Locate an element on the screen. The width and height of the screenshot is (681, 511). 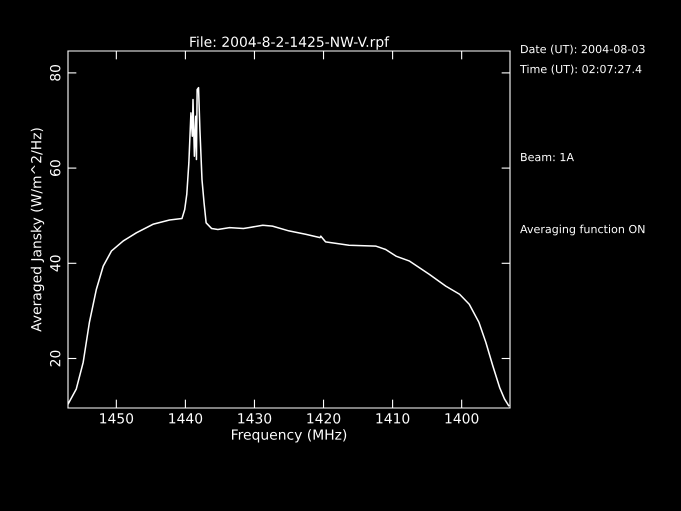
y-tick-label: 80 is located at coordinates (55, 72).